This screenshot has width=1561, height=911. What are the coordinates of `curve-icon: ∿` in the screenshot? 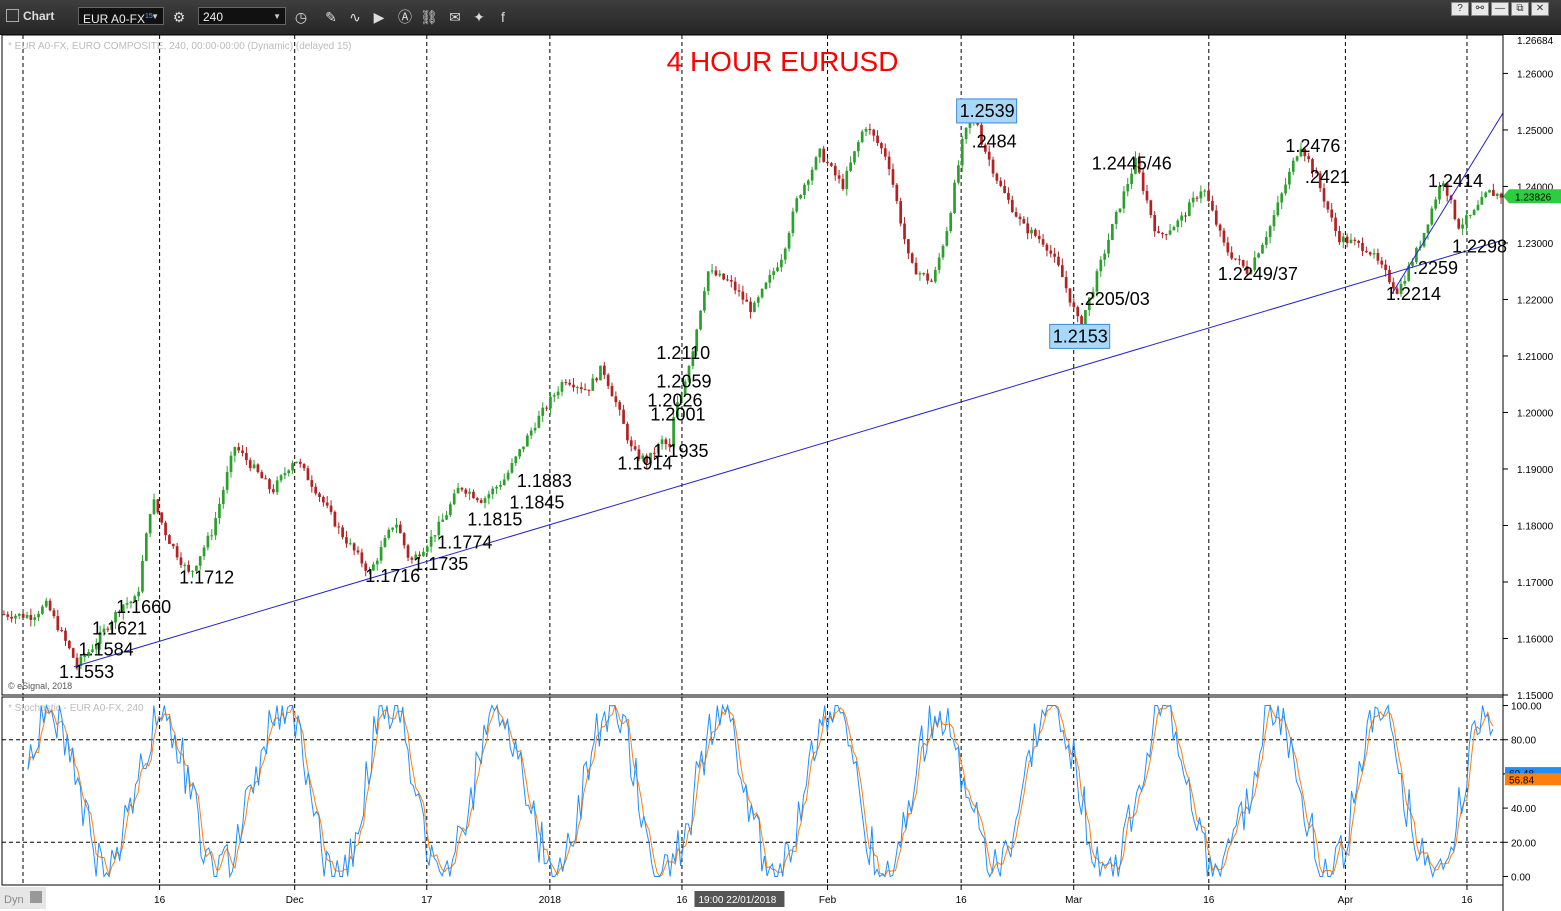 It's located at (355, 17).